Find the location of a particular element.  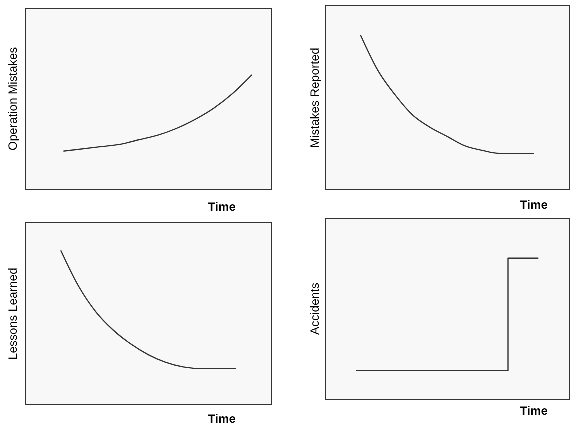

y-axis-title: Mistakes Reported is located at coordinates (315, 98).